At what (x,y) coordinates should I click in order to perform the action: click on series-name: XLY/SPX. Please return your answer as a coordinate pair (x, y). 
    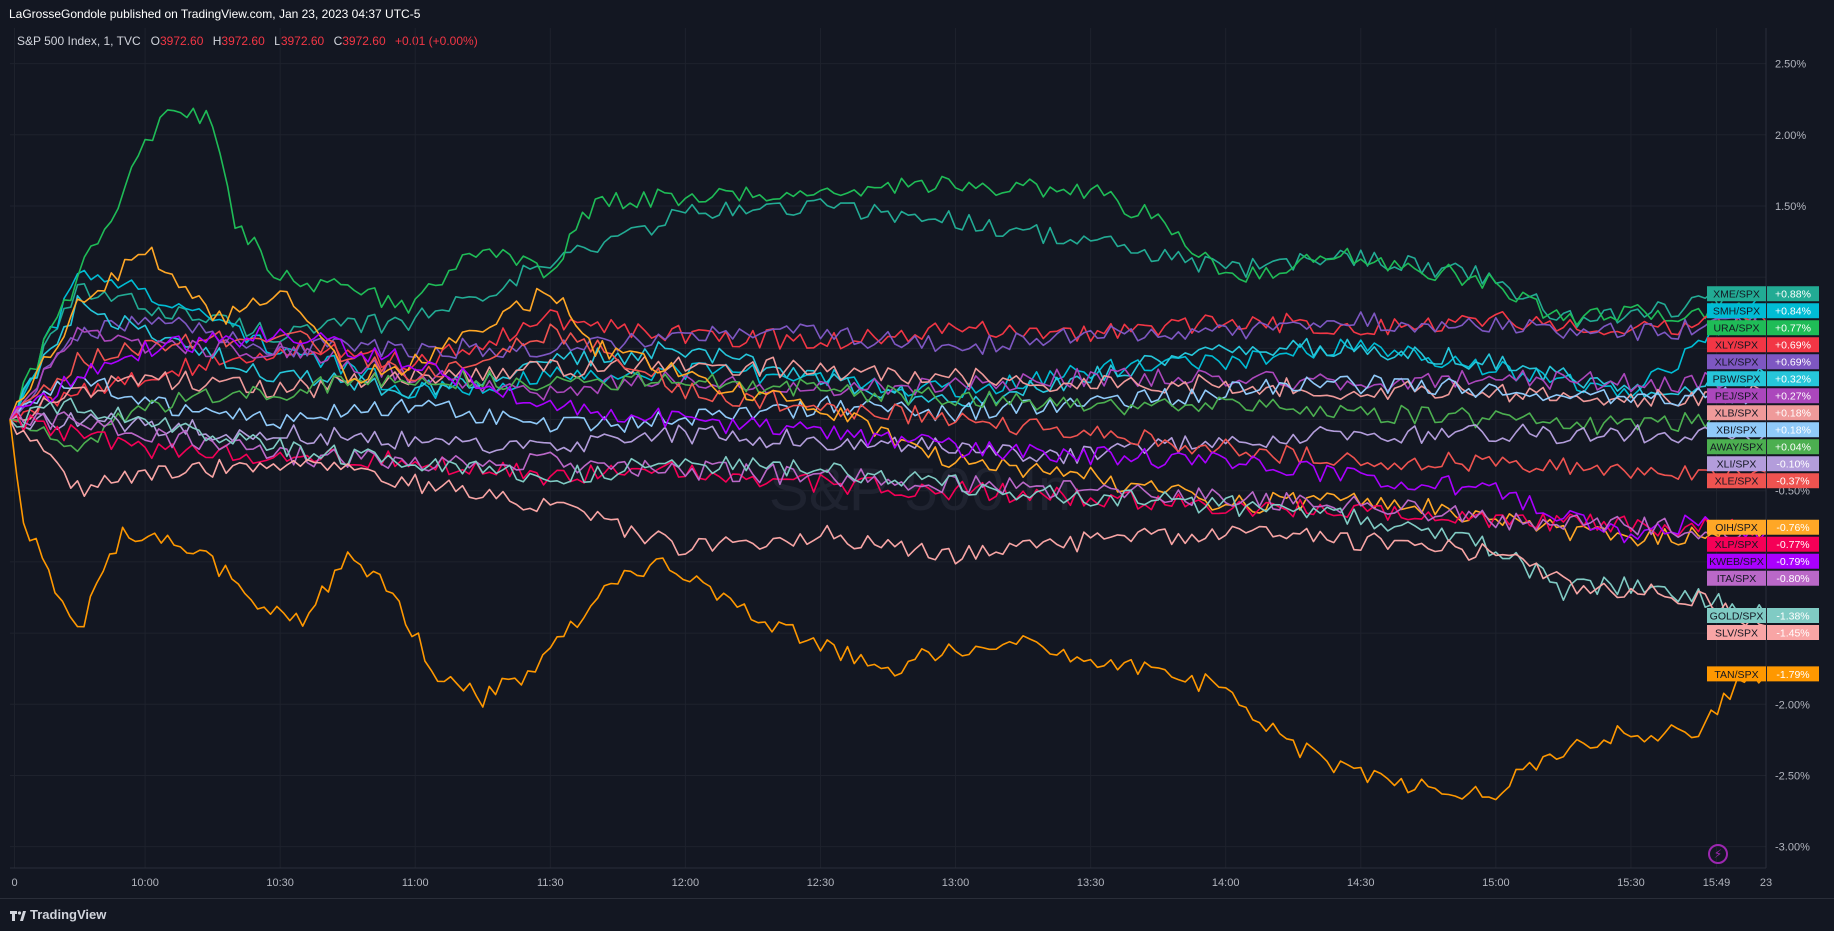
    Looking at the image, I should click on (1736, 346).